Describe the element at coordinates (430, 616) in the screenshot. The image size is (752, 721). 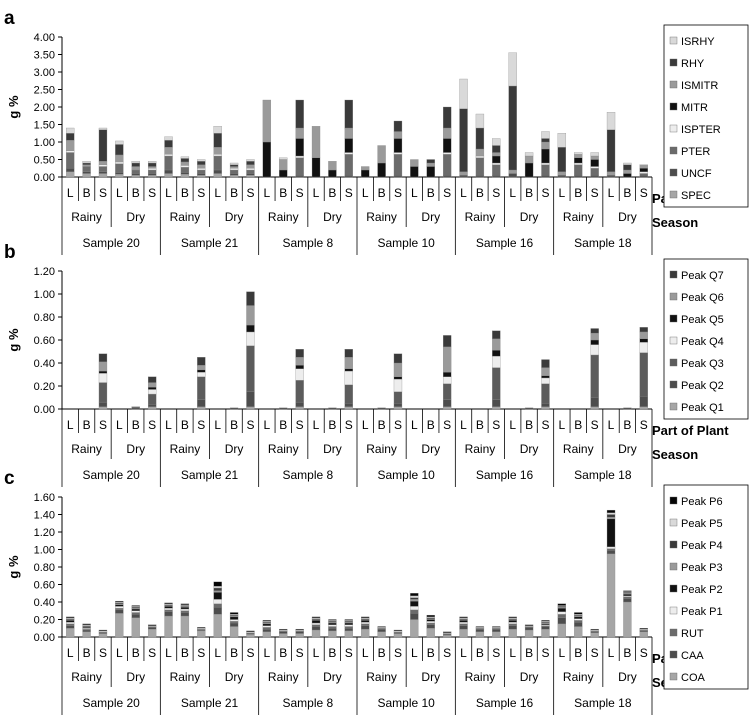
I see `bar-segment-peak-p6` at that location.